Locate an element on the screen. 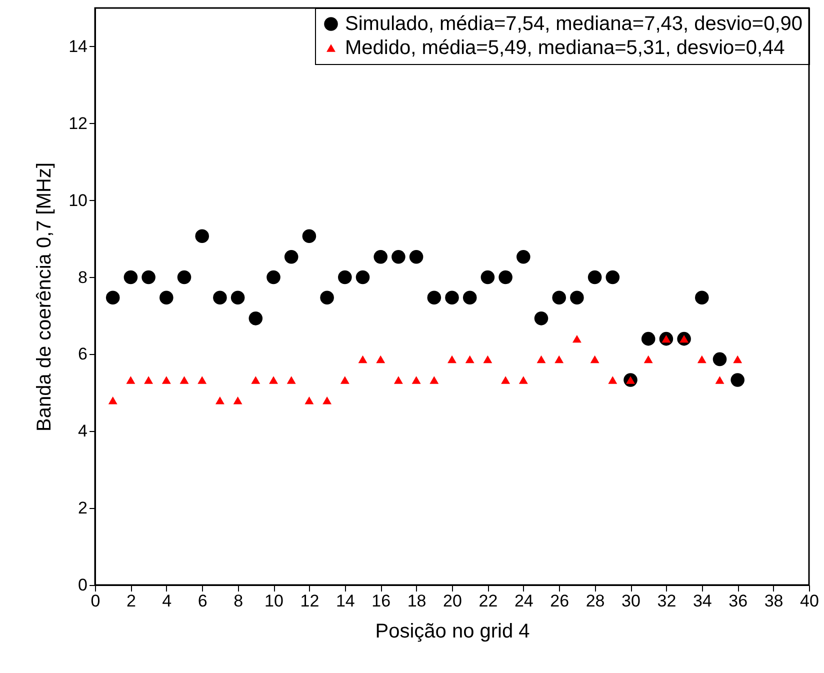 The height and width of the screenshot is (673, 824). x-tick-label: 6 is located at coordinates (203, 601).